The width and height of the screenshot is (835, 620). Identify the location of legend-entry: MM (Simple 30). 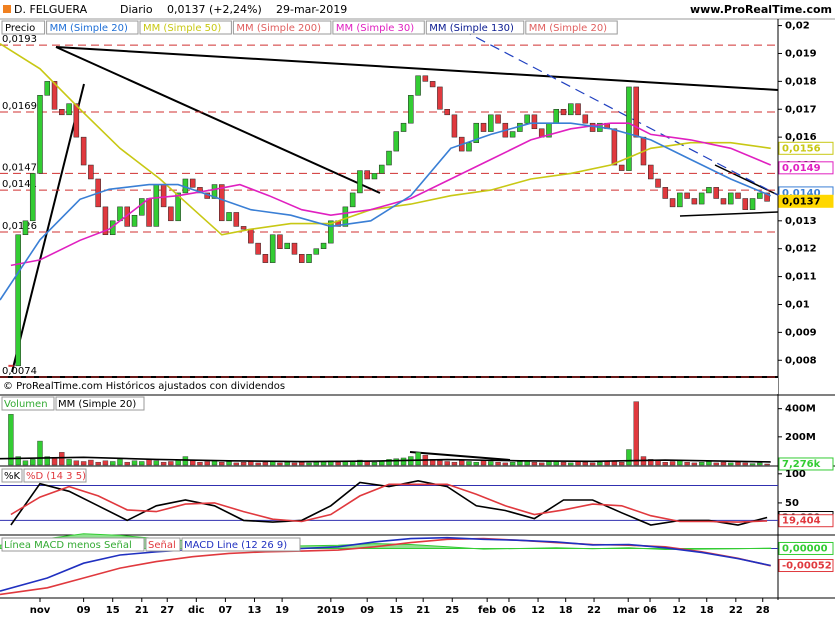
(375, 28).